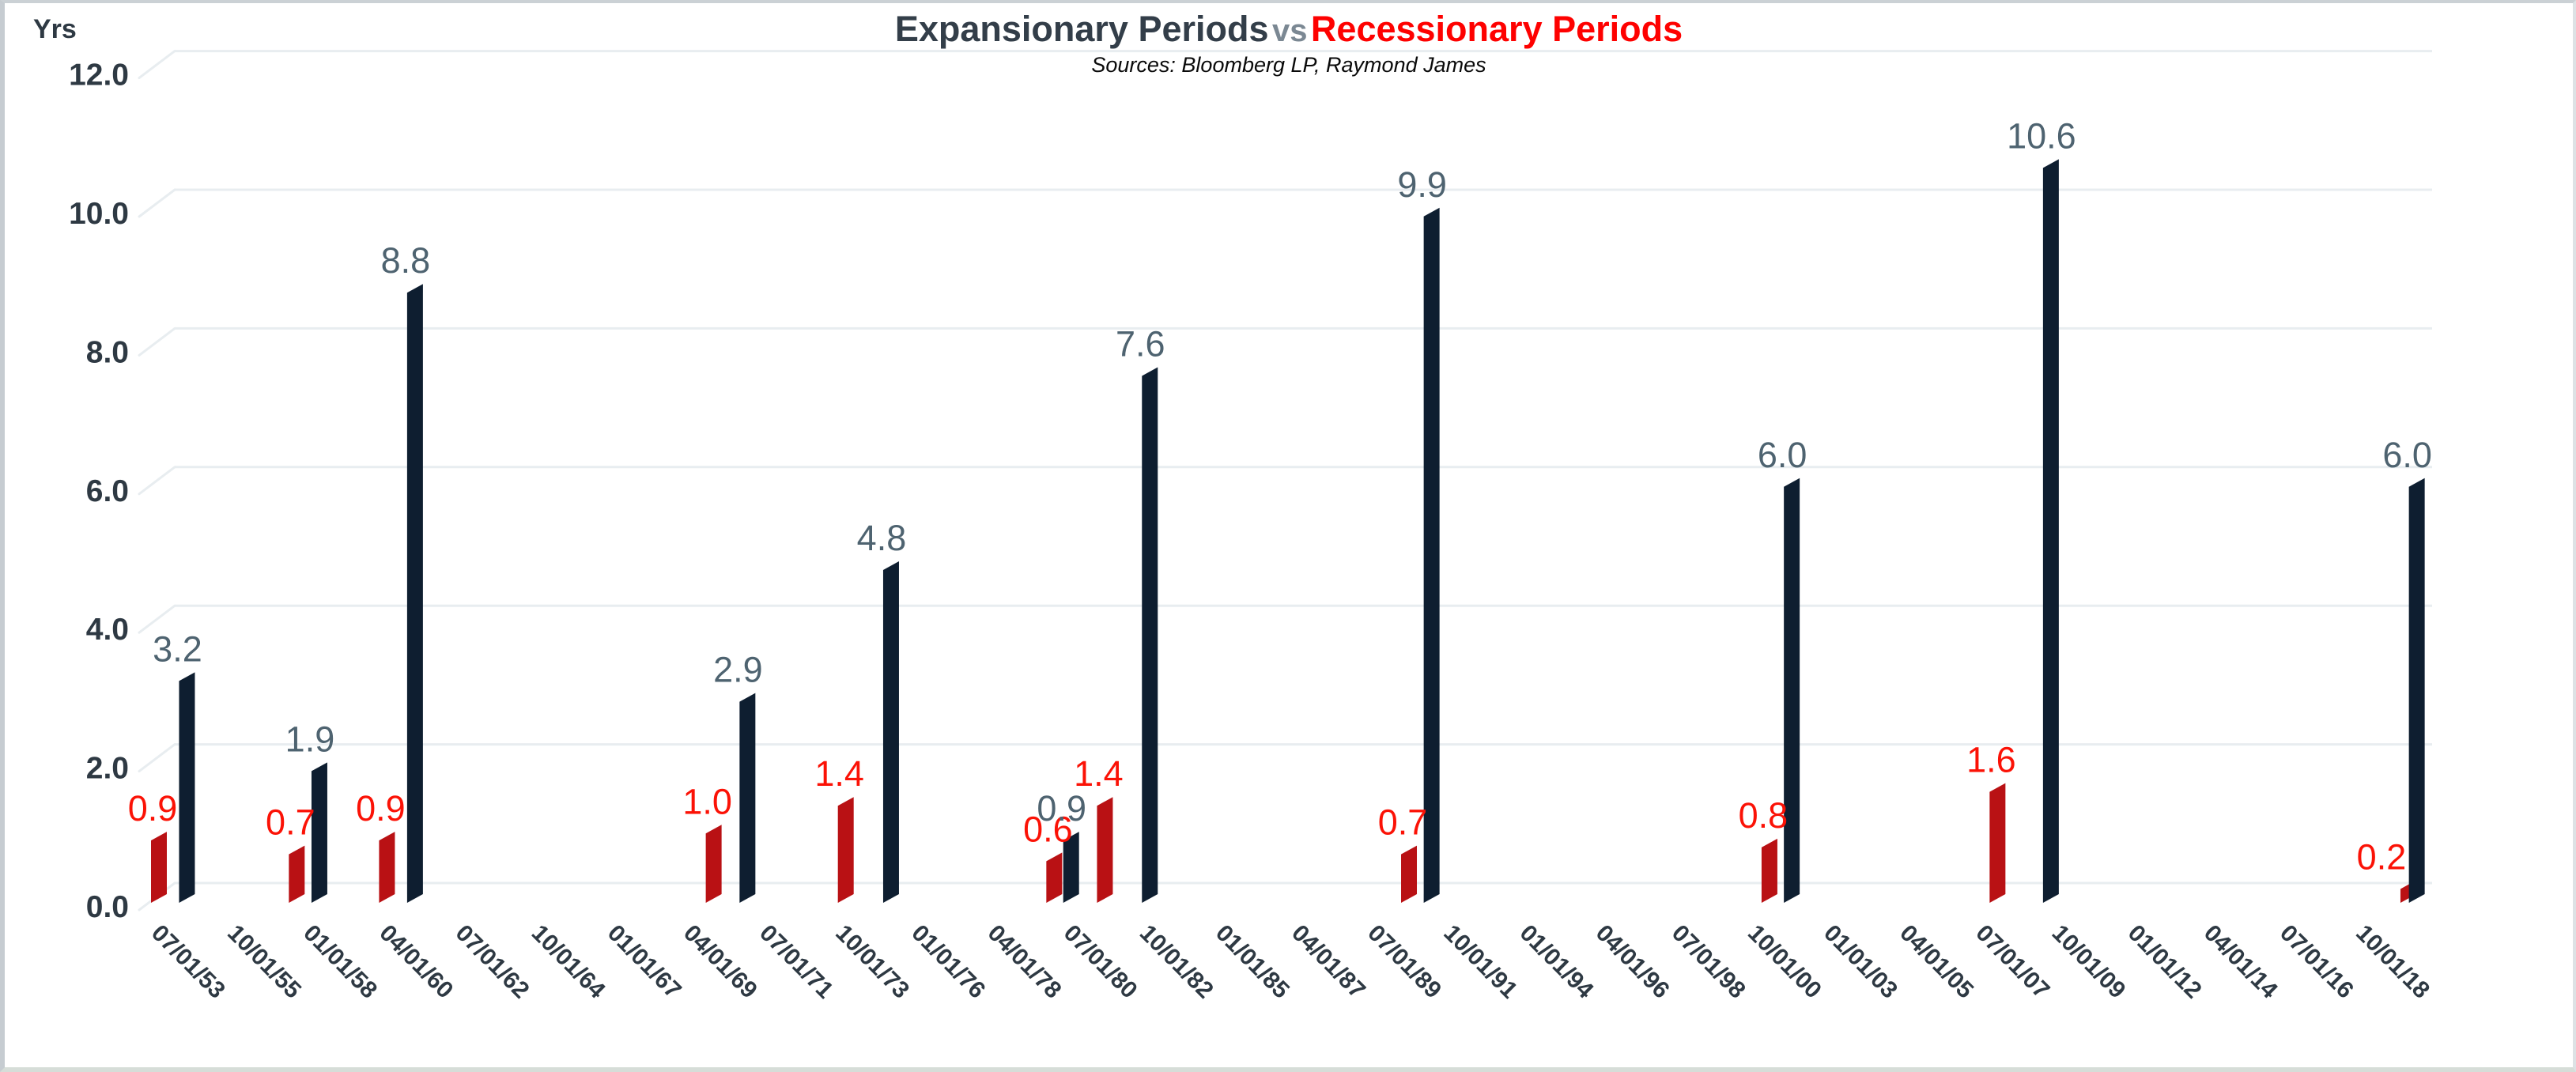 The height and width of the screenshot is (1072, 2576). What do you see at coordinates (264, 962) in the screenshot?
I see `x-tick-label: 10/01/55` at bounding box center [264, 962].